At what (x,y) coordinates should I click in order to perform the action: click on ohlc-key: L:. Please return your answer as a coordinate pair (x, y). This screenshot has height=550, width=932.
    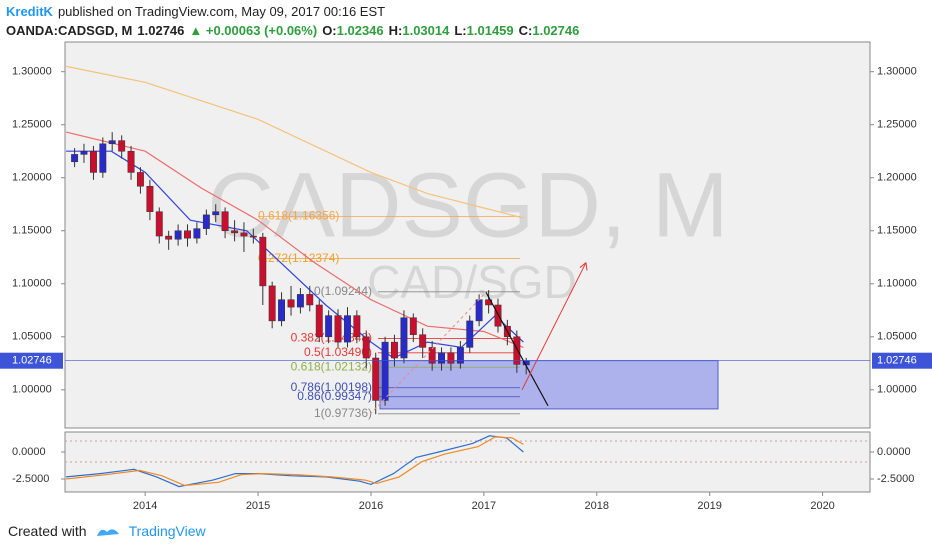
    Looking at the image, I should click on (460, 30).